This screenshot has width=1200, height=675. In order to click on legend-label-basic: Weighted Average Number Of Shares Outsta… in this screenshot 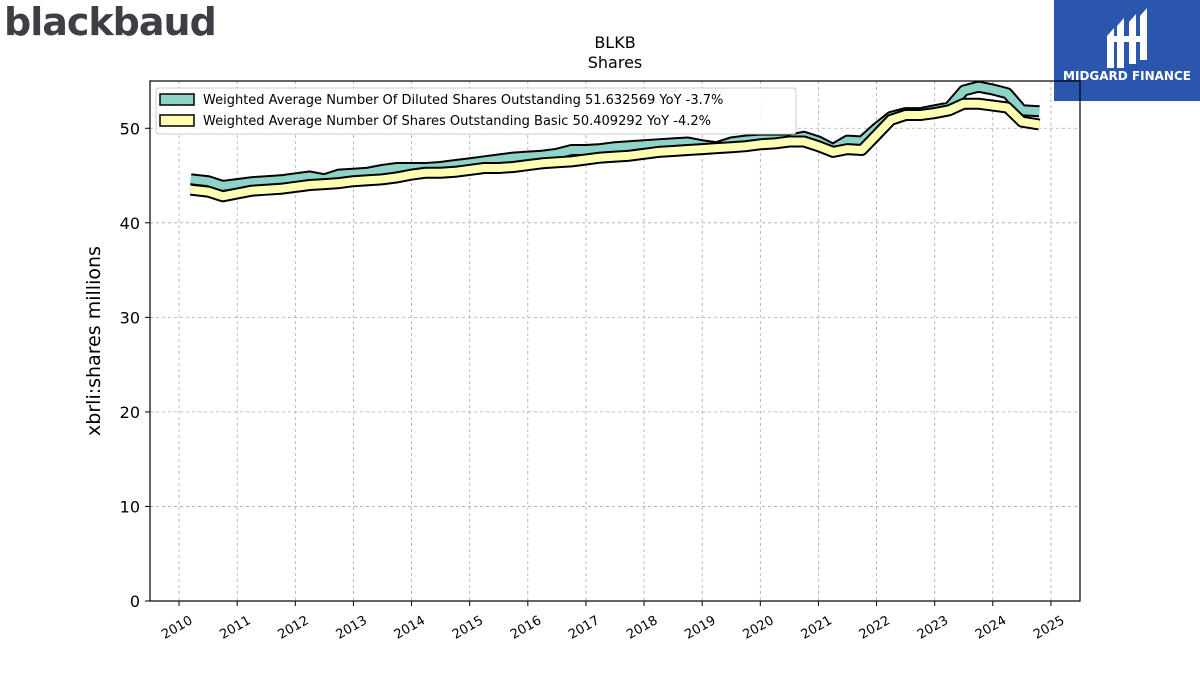, I will do `click(457, 121)`.